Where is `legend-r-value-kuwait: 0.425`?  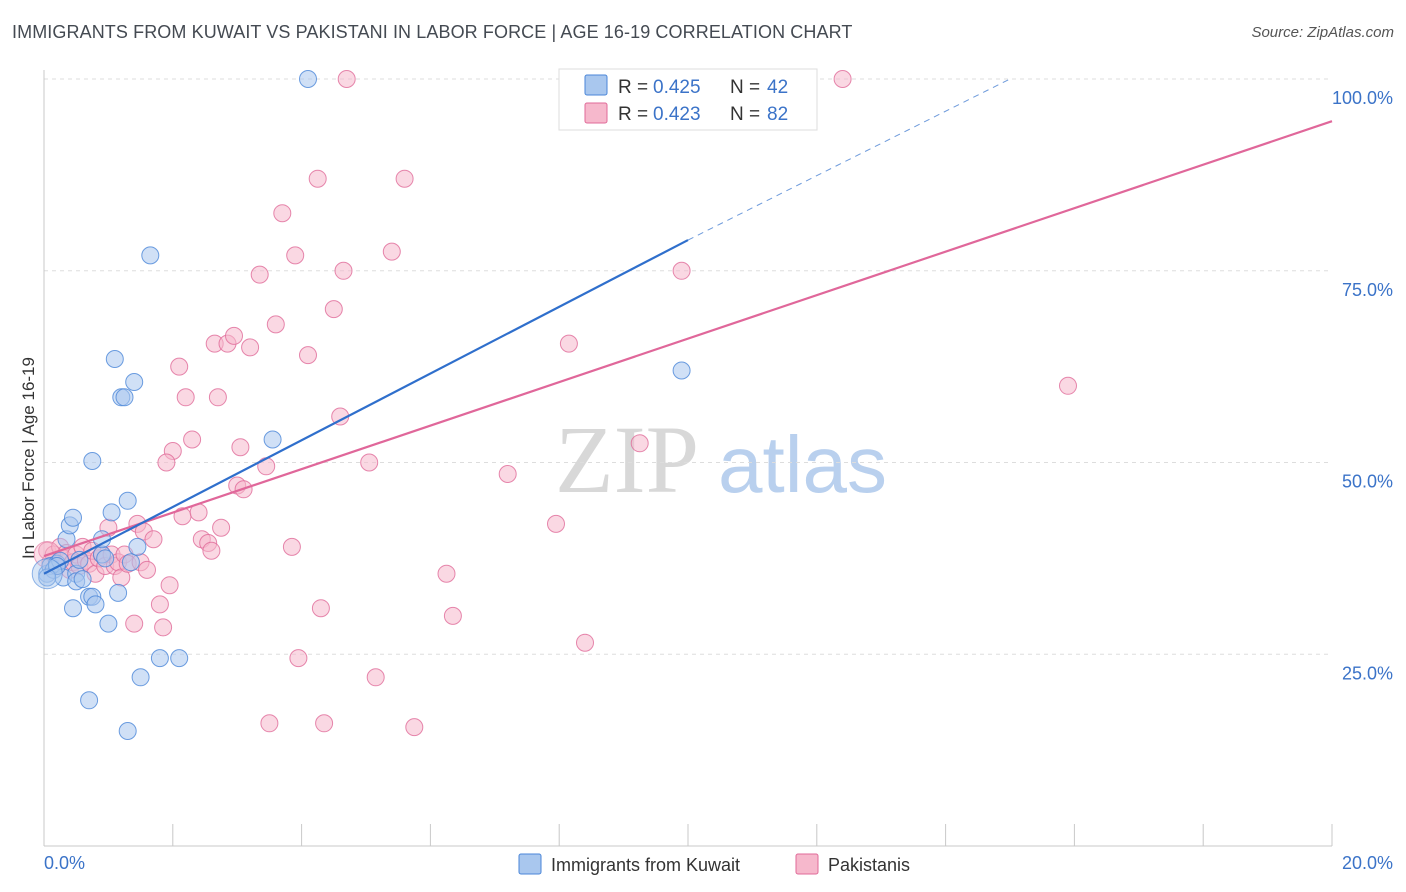
legend-r-value-kuwait: 0.425 is located at coordinates (677, 87).